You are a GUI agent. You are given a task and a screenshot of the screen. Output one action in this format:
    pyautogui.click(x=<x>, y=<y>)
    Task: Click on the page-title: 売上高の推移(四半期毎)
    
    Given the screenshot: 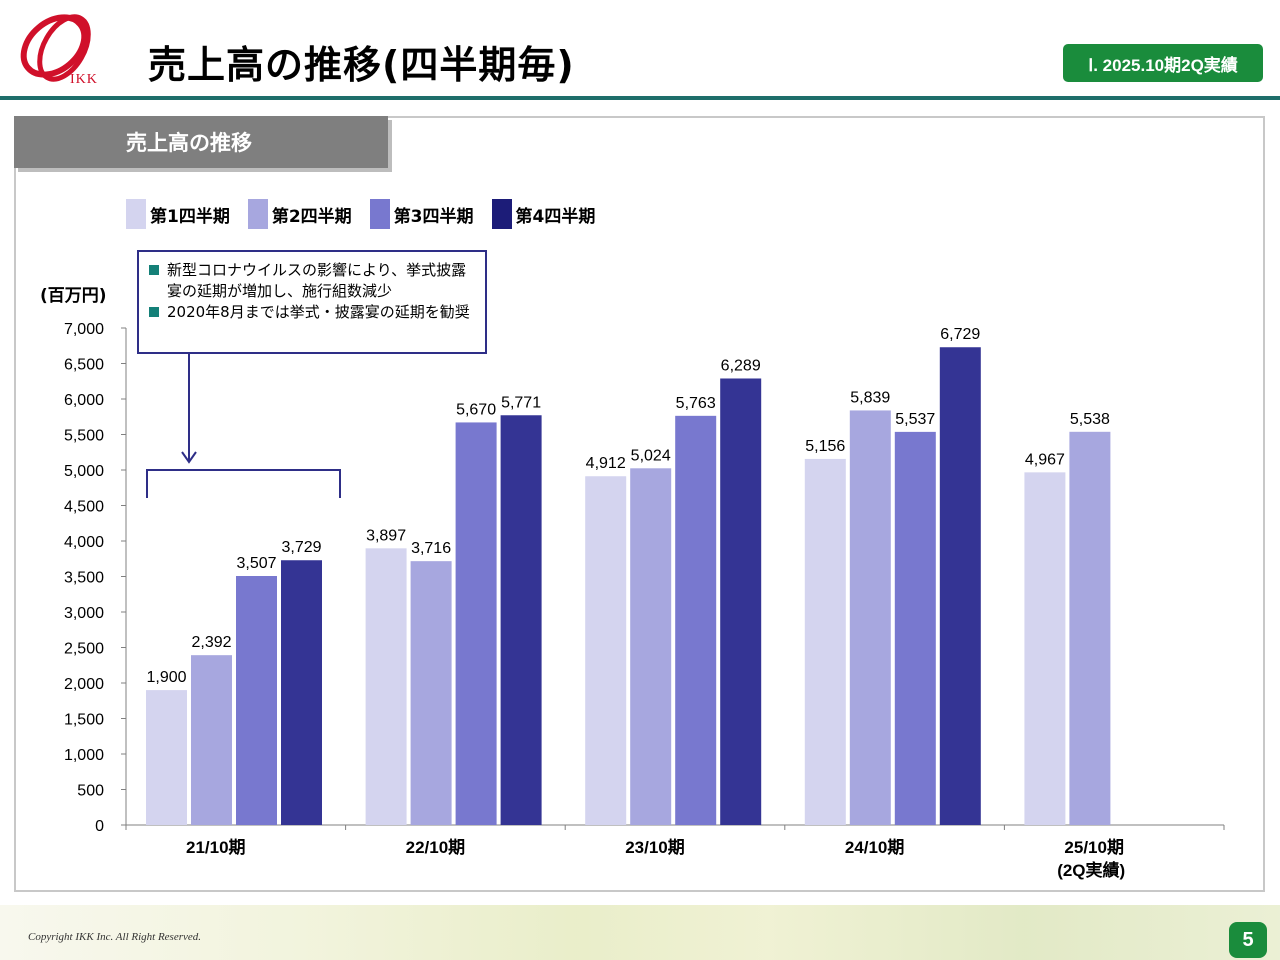 What is the action you would take?
    pyautogui.click(x=361, y=65)
    